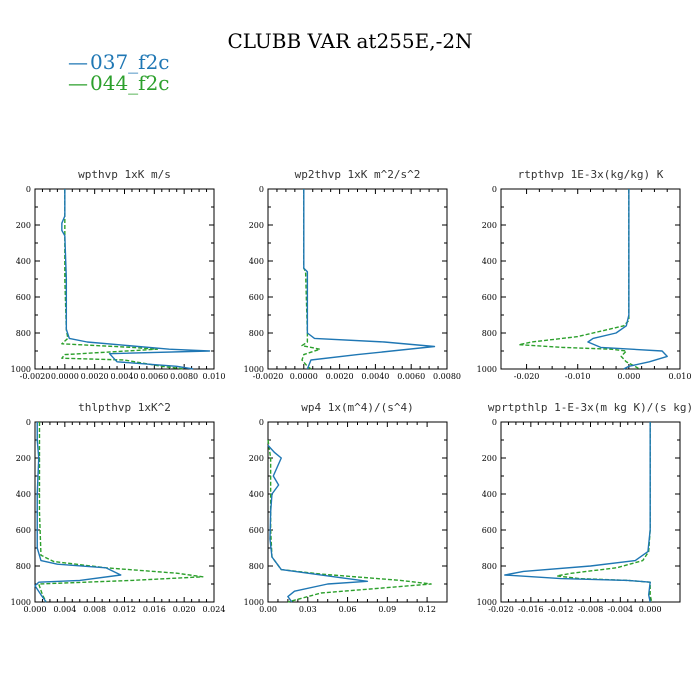 Image resolution: width=700 pixels, height=700 pixels. I want to click on panel-2-title: rtpthvp 1E-3x(kg/kg) K, so click(591, 174).